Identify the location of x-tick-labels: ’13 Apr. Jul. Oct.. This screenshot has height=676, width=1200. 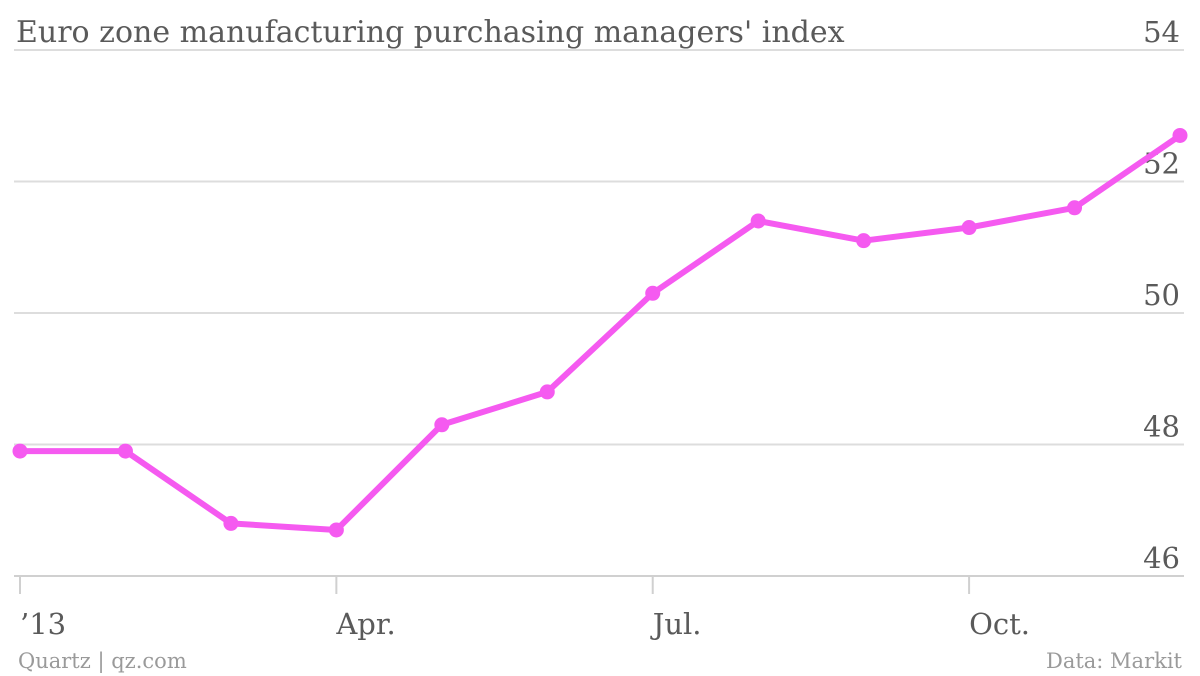
(525, 624).